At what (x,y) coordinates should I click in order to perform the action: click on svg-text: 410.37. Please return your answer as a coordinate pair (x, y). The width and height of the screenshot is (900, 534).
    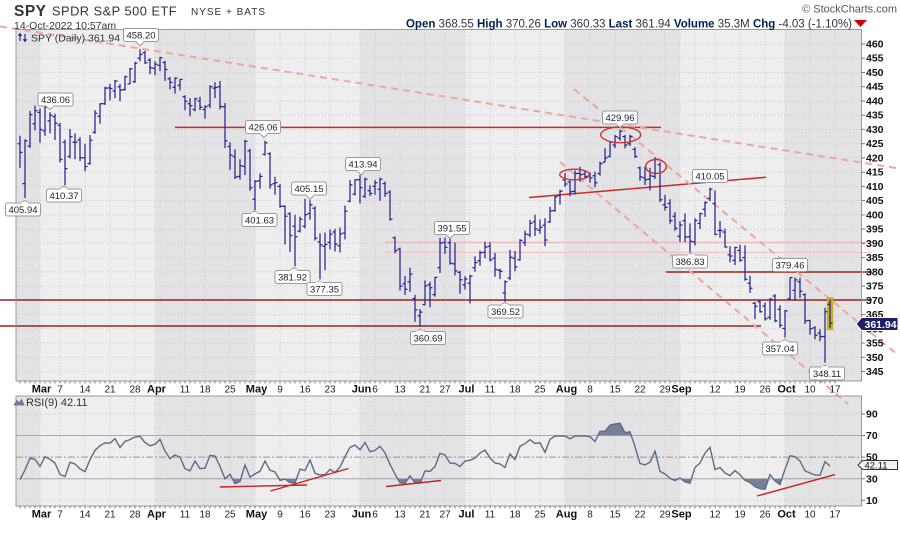
    Looking at the image, I should click on (63, 196).